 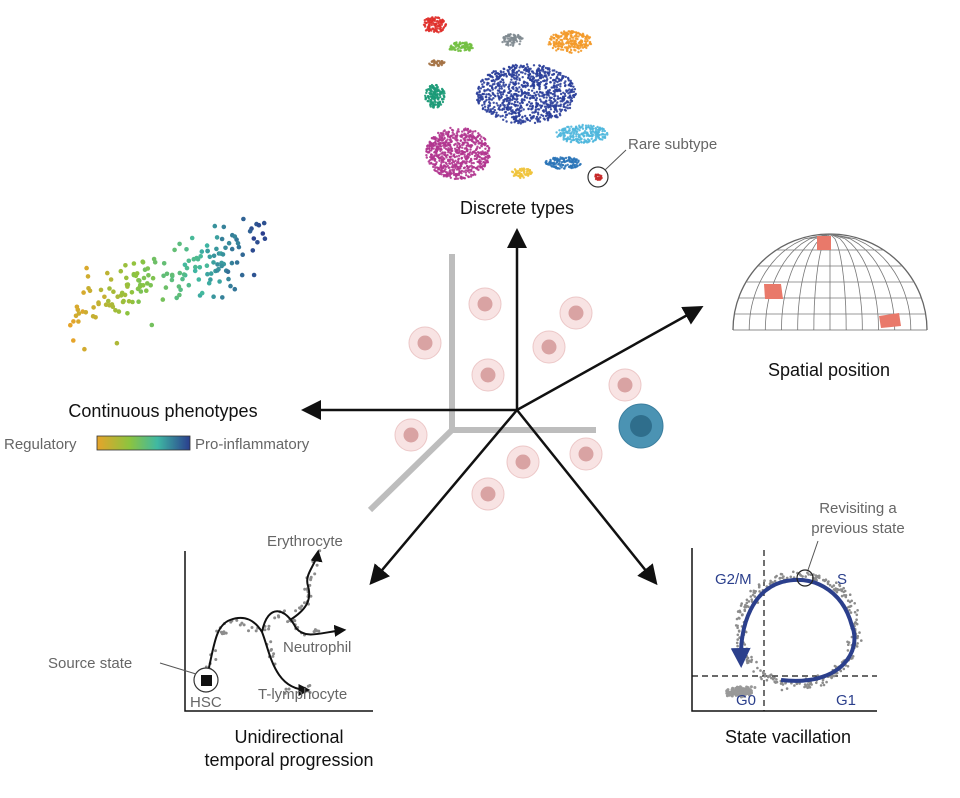 What do you see at coordinates (304, 623) in the screenshot?
I see `branch-neutrophil` at bounding box center [304, 623].